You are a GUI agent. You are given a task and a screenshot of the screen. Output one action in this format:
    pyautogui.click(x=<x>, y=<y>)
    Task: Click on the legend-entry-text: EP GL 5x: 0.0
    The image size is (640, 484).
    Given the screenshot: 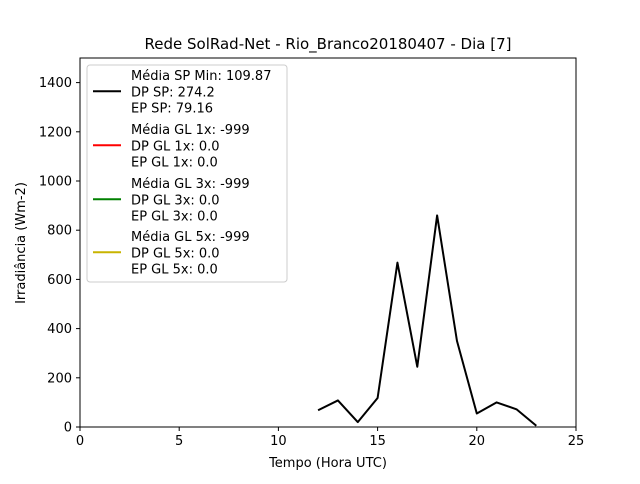 What is the action you would take?
    pyautogui.click(x=174, y=270)
    